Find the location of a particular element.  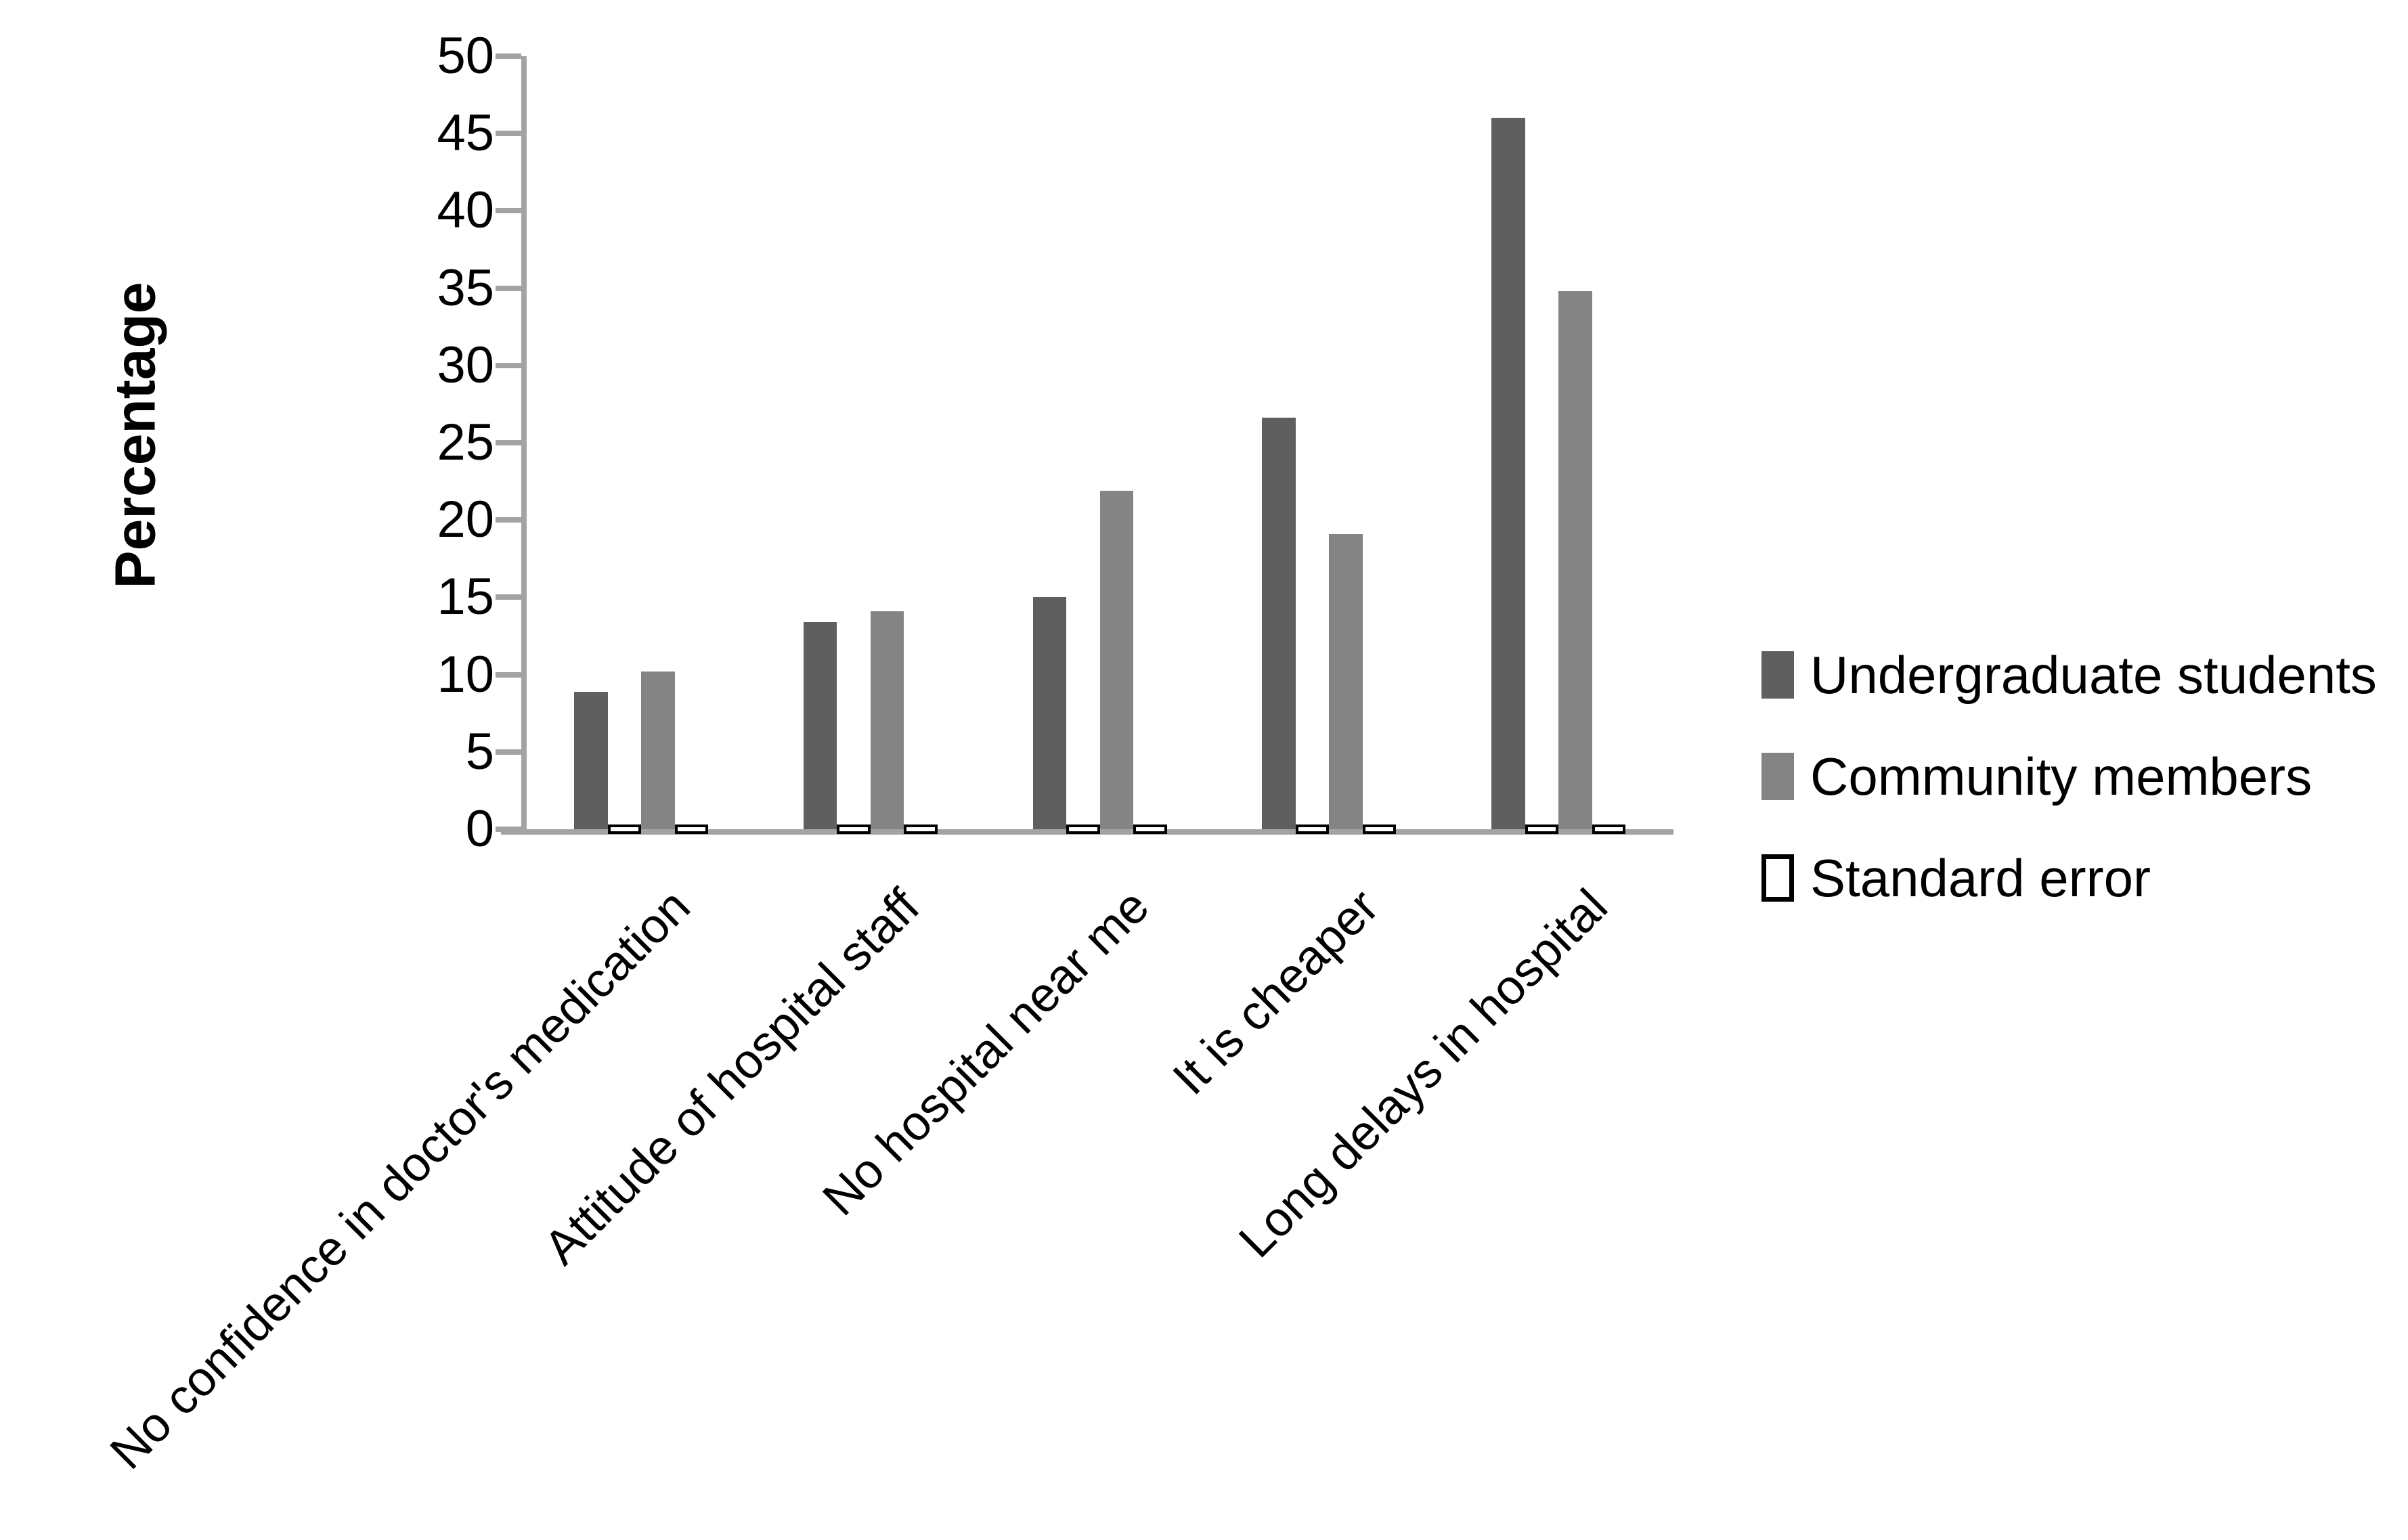

legend-item-community-members: Community members is located at coordinates (2036, 777).